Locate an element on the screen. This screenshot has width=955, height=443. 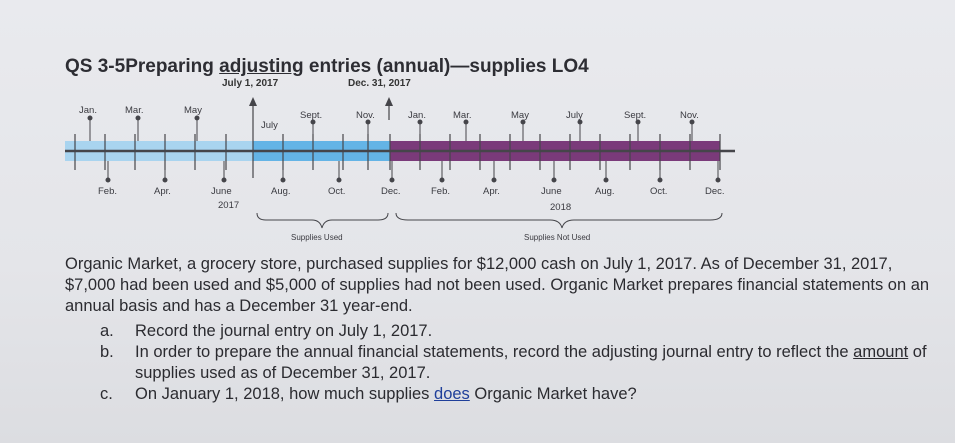
title-adjusting: adjusting is located at coordinates (261, 66).